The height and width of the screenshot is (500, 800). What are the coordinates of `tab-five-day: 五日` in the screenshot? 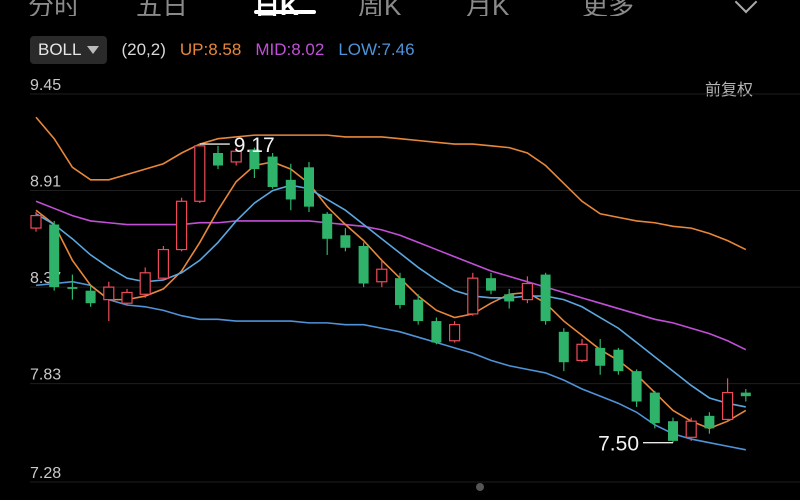 It's located at (162, 8).